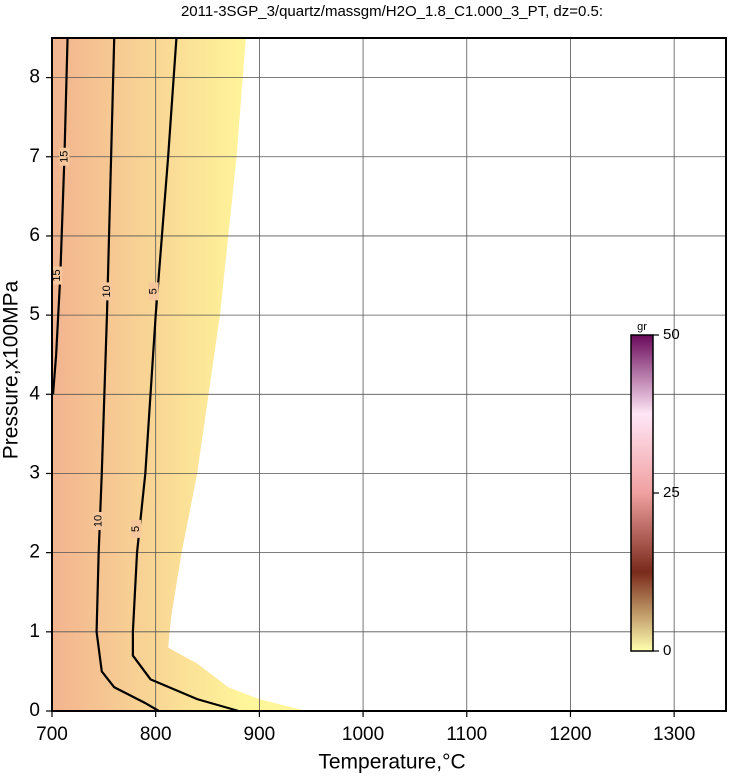 This screenshot has width=734, height=776. What do you see at coordinates (642, 327) in the screenshot?
I see `colorbar-label: gr` at bounding box center [642, 327].